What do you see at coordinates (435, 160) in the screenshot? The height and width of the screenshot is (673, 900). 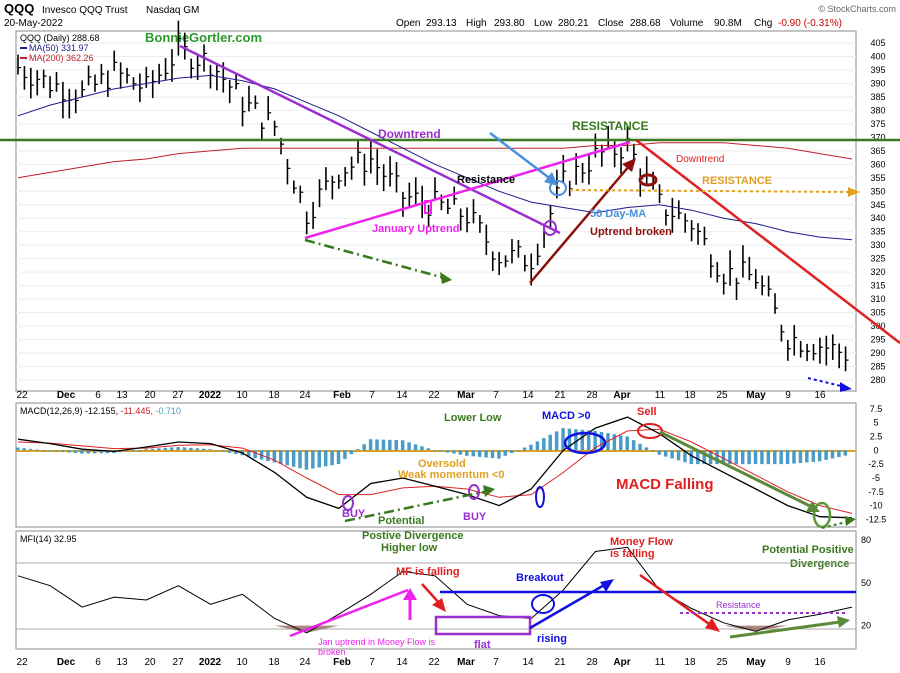 I see `ma200-line` at bounding box center [435, 160].